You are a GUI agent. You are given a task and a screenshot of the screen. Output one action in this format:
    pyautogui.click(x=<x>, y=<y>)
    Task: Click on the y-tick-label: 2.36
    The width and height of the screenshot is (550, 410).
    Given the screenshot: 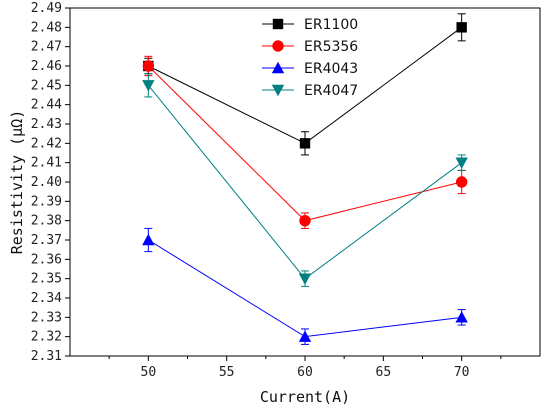 What is the action you would take?
    pyautogui.click(x=46, y=259)
    